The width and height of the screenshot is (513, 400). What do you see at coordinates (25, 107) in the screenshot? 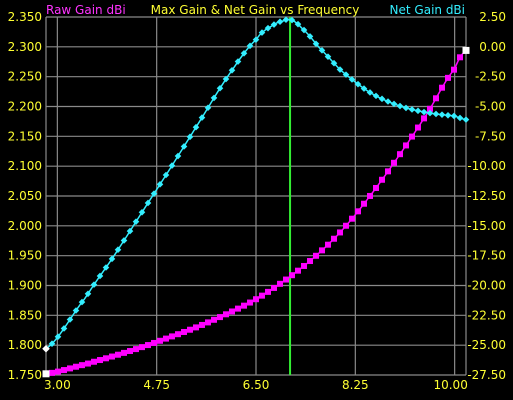
I see `left-tick-label: 2.200` at bounding box center [25, 107].